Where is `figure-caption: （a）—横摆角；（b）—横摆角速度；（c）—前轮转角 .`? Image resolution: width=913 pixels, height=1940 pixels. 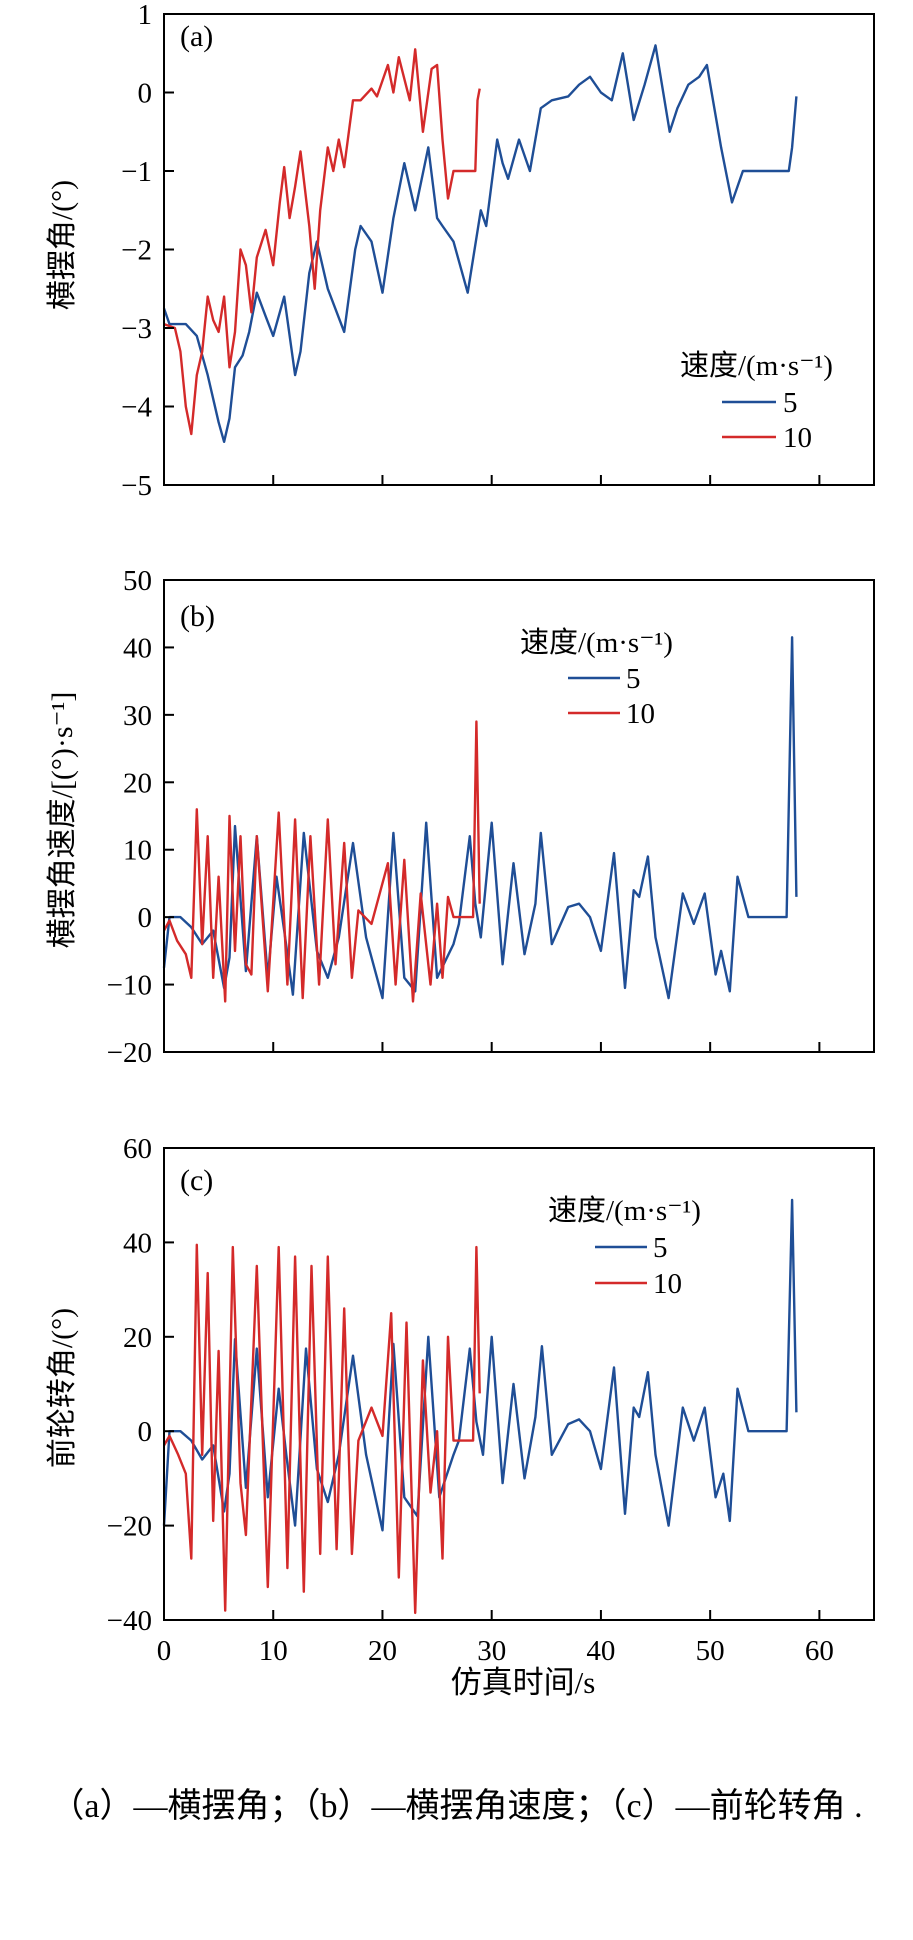
figure-caption: （a）—横摆角；（b）—横摆角速度；（c）—前轮转角 . is located at coordinates (456, 1806).